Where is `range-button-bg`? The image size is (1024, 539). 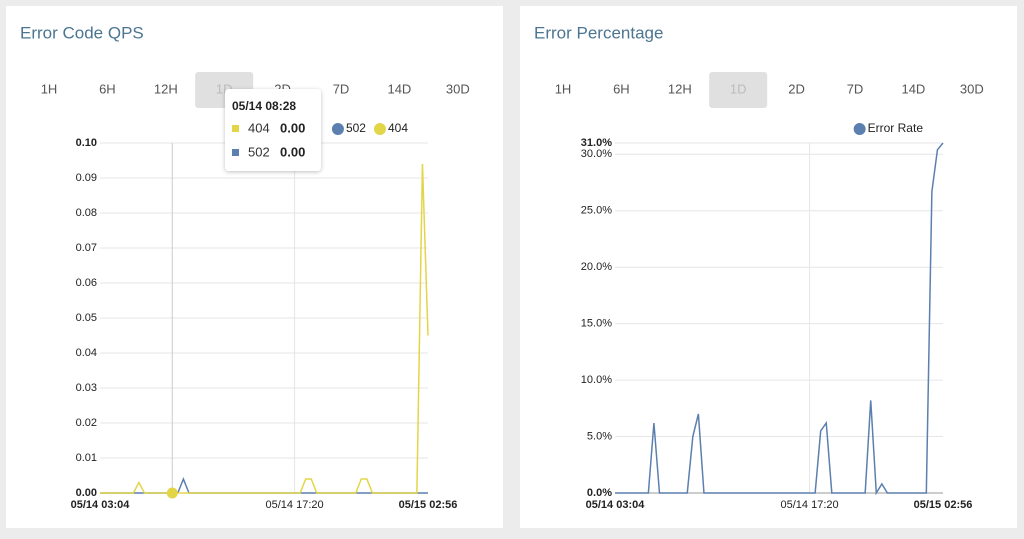 range-button-bg is located at coordinates (738, 90).